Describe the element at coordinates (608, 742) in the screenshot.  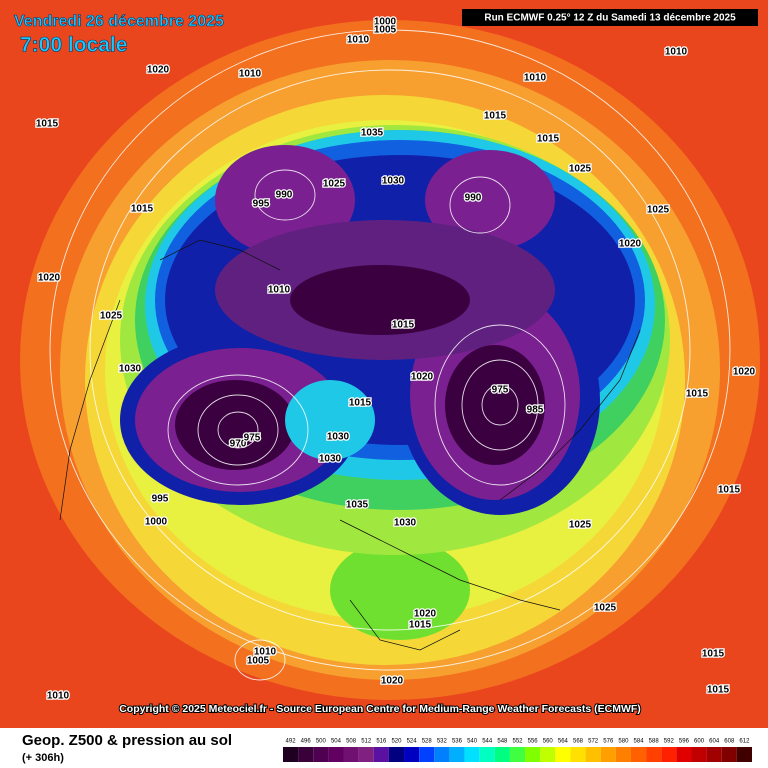
I see `scale-label: 576` at that location.